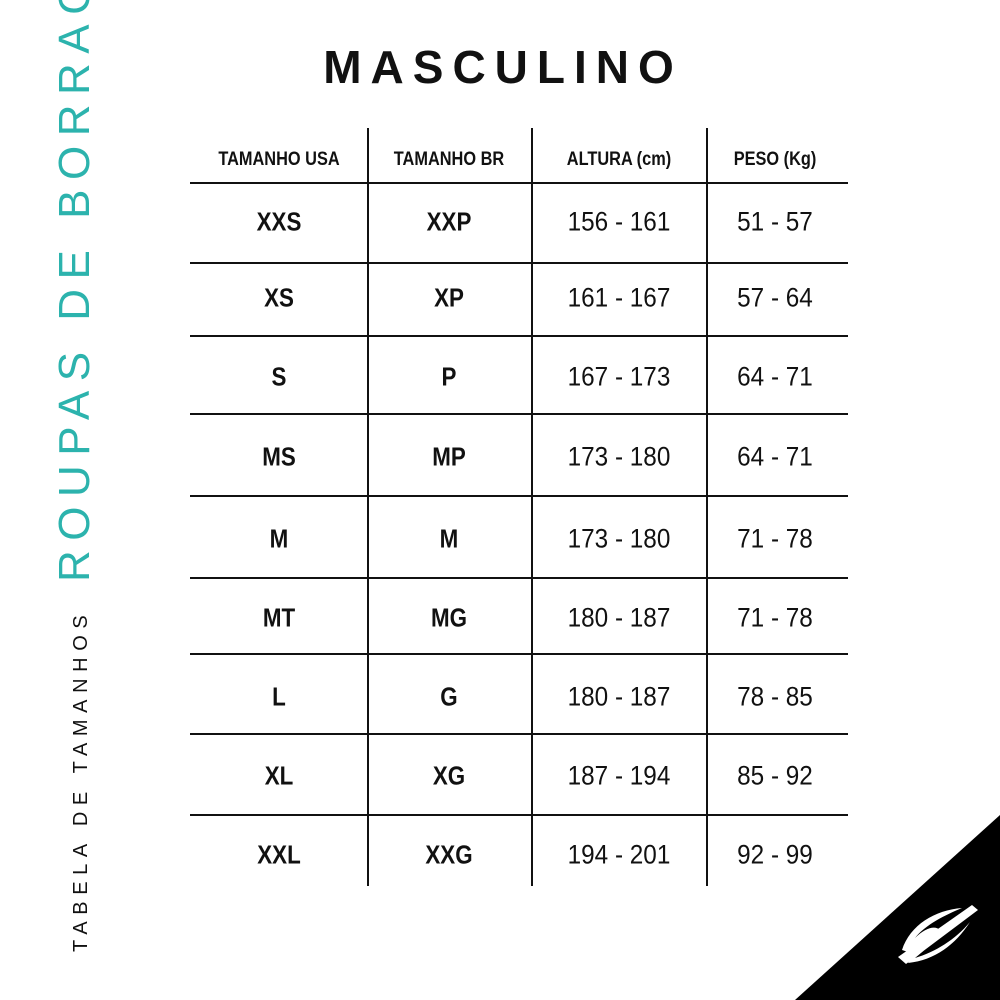  I want to click on table-cell: XXS, so click(279, 221).